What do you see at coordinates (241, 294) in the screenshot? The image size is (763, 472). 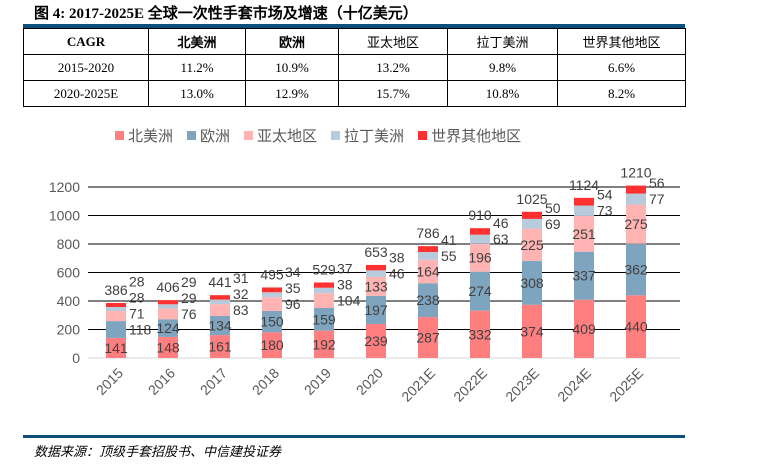 I see `data-label: 32` at bounding box center [241, 294].